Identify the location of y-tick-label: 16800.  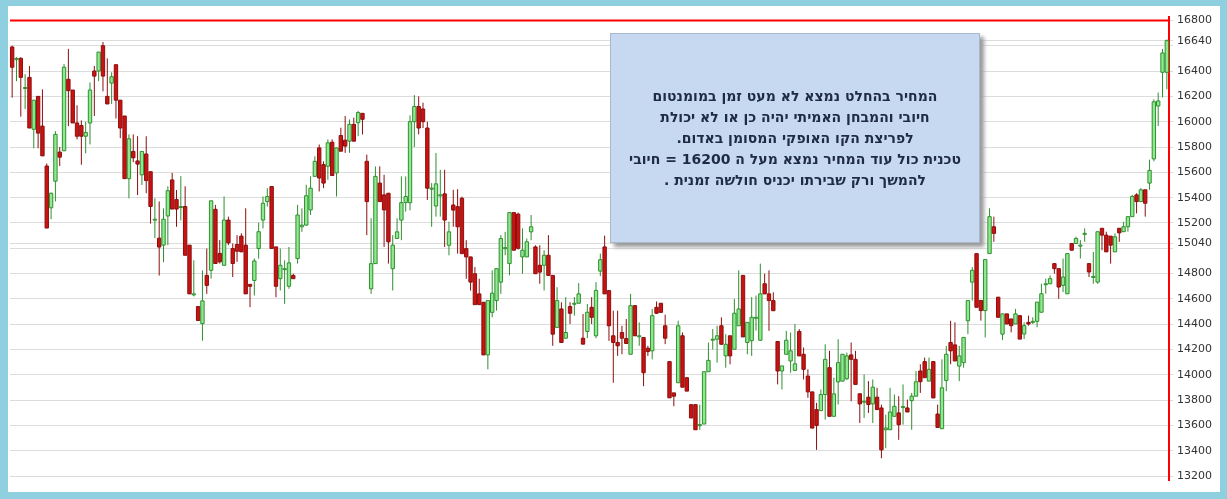
(1195, 20).